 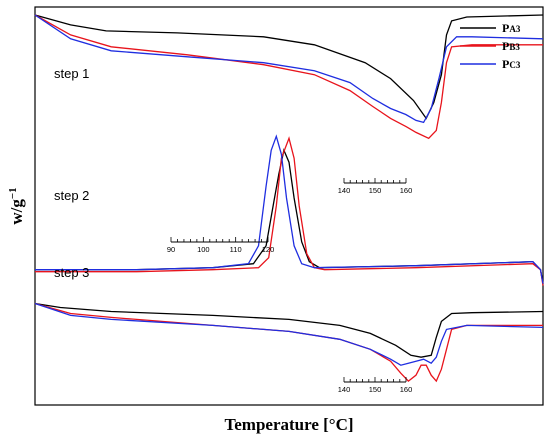 What do you see at coordinates (203, 249) in the screenshot?
I see `inset-tick-label: 100` at bounding box center [203, 249].